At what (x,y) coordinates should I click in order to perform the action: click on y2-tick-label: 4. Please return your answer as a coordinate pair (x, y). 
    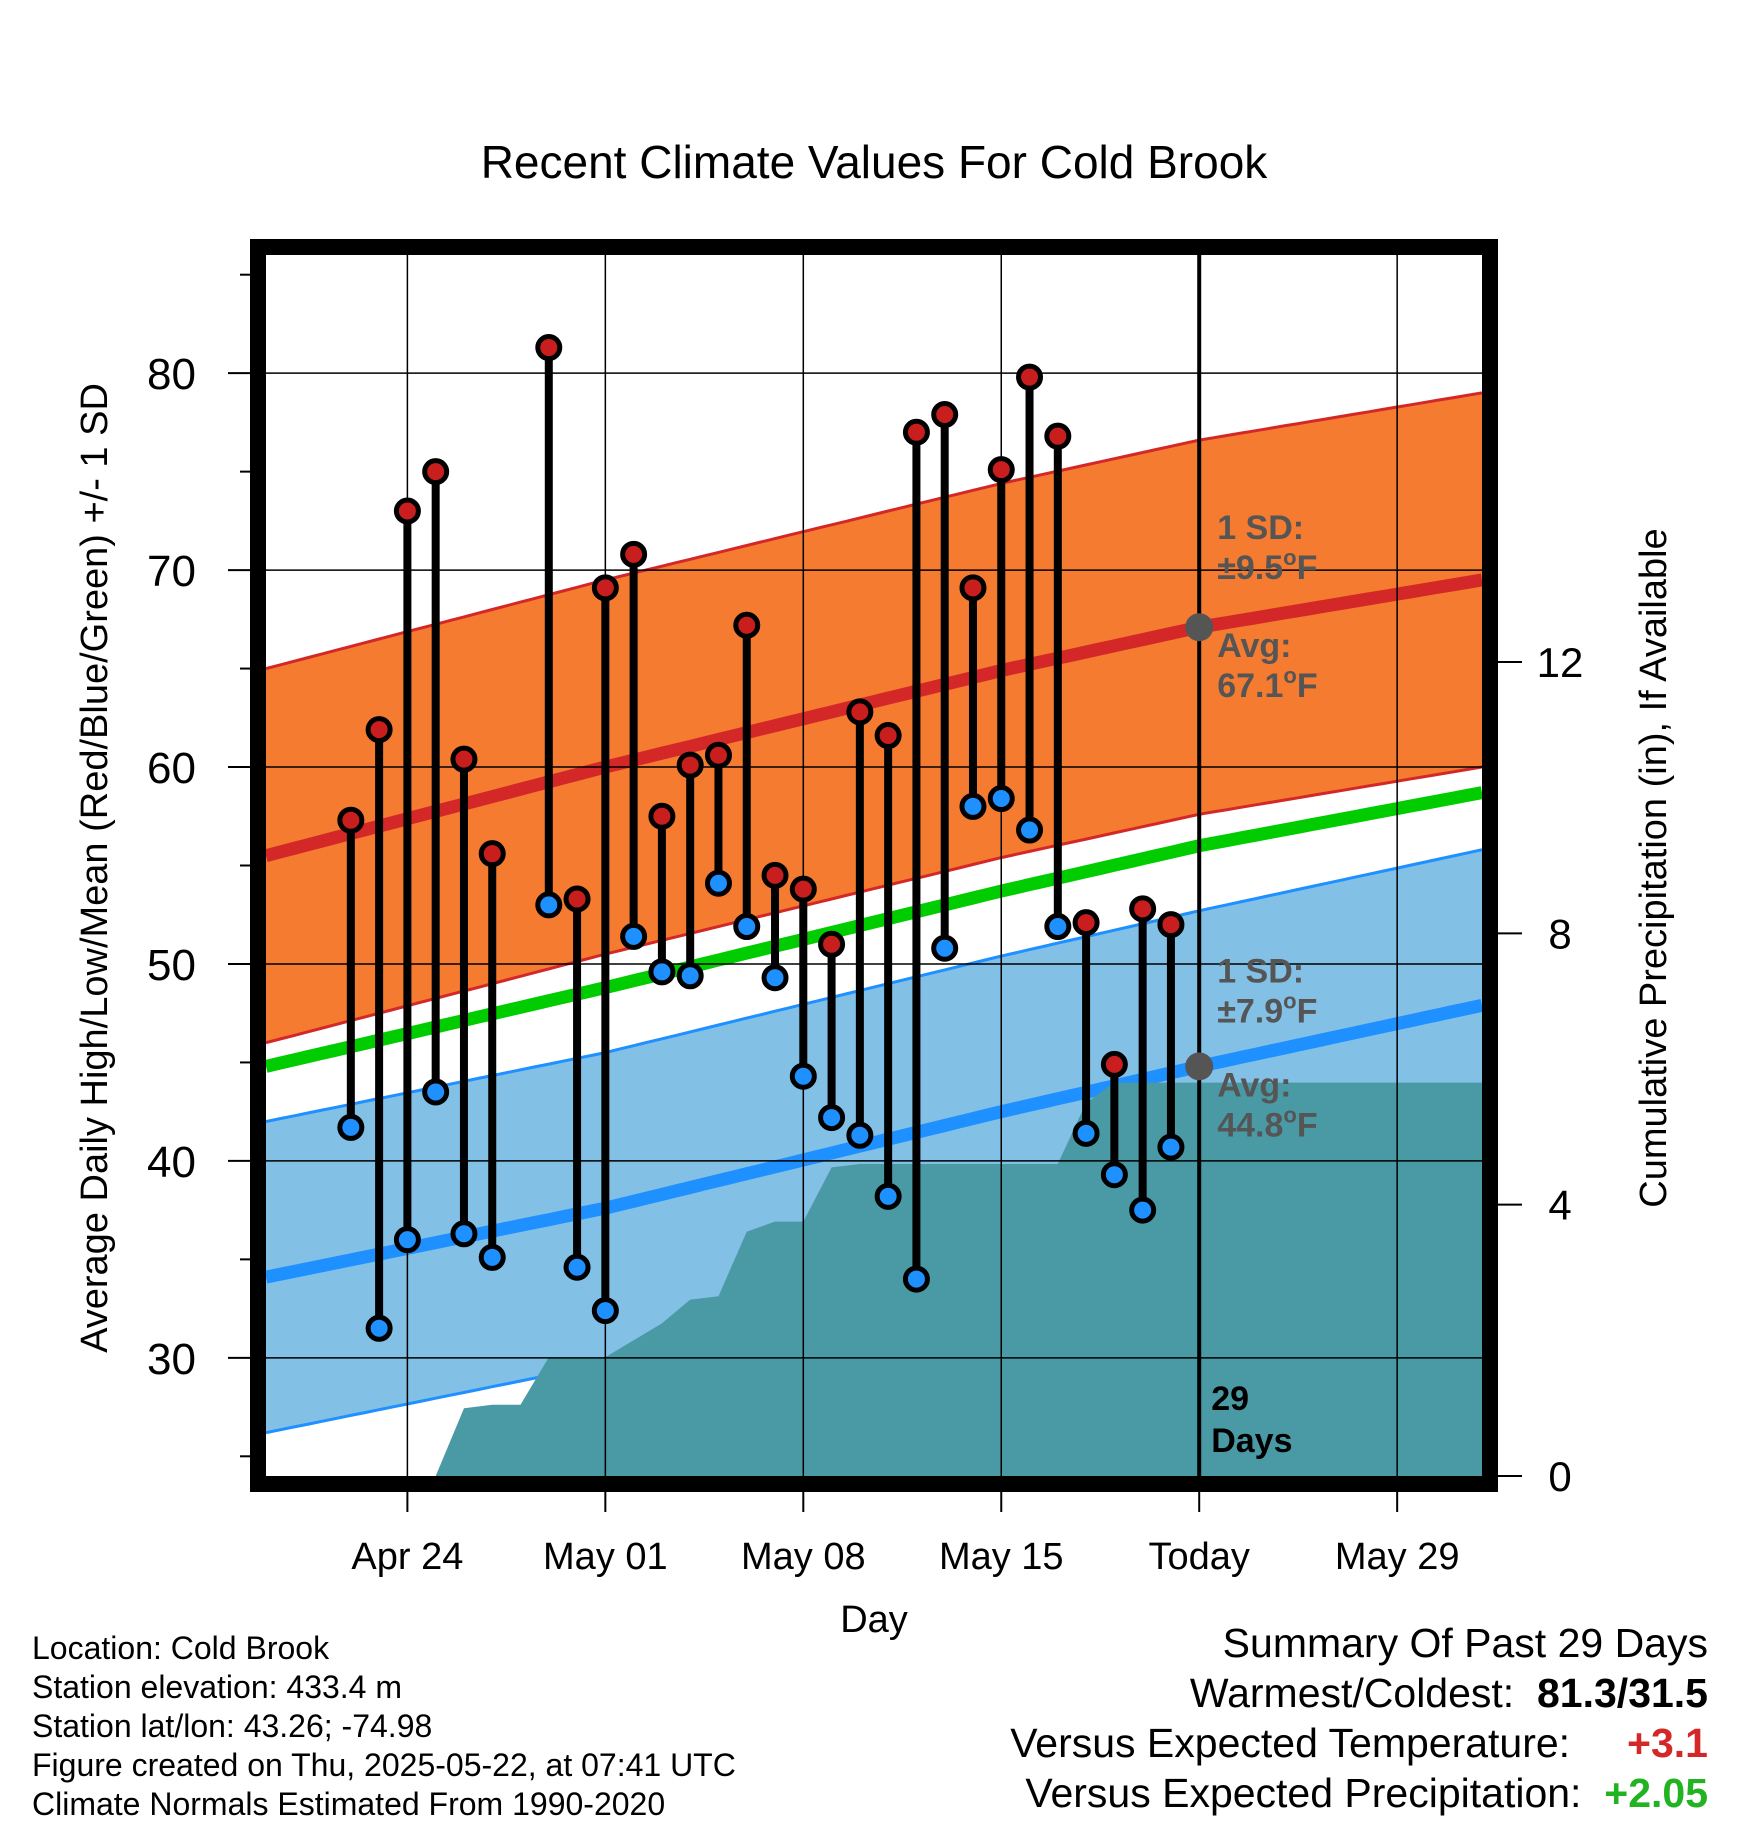
    Looking at the image, I should click on (1559, 1205).